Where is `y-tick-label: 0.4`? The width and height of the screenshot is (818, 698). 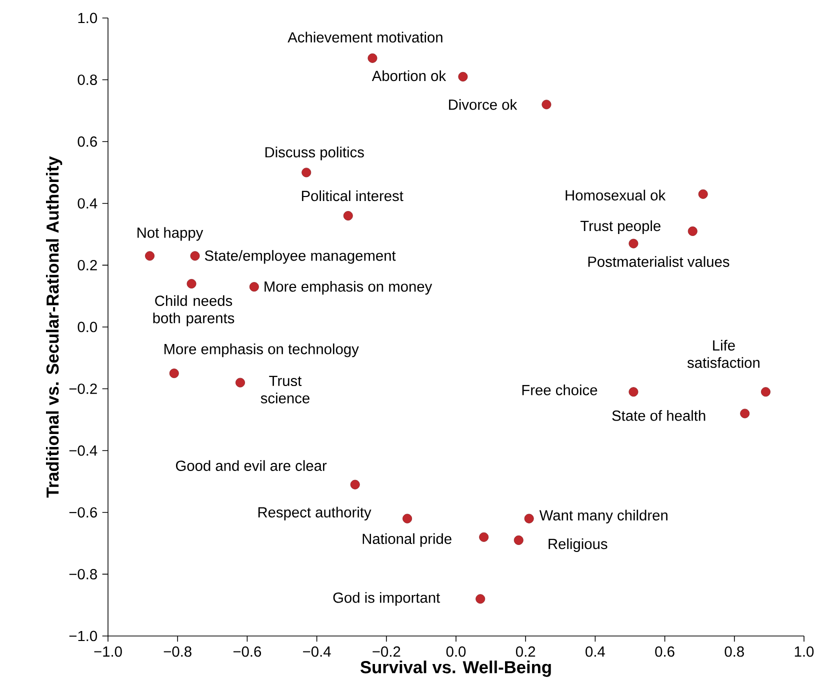
y-tick-label: 0.4 is located at coordinates (88, 203).